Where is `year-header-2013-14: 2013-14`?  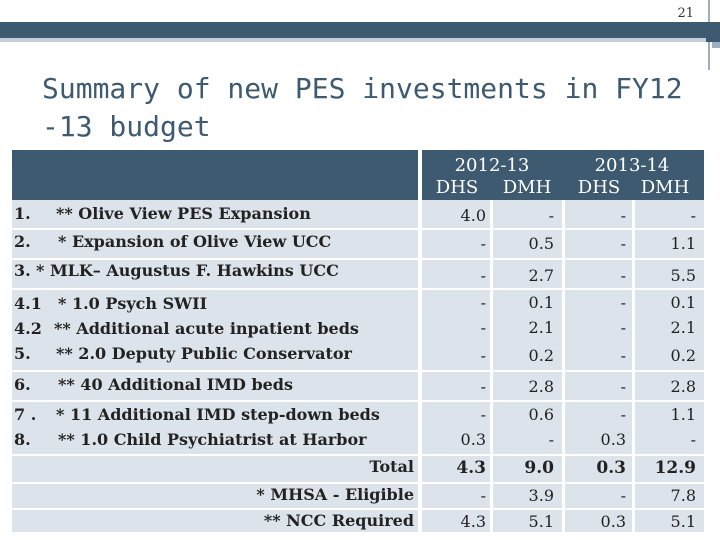 year-header-2013-14: 2013-14 is located at coordinates (632, 165).